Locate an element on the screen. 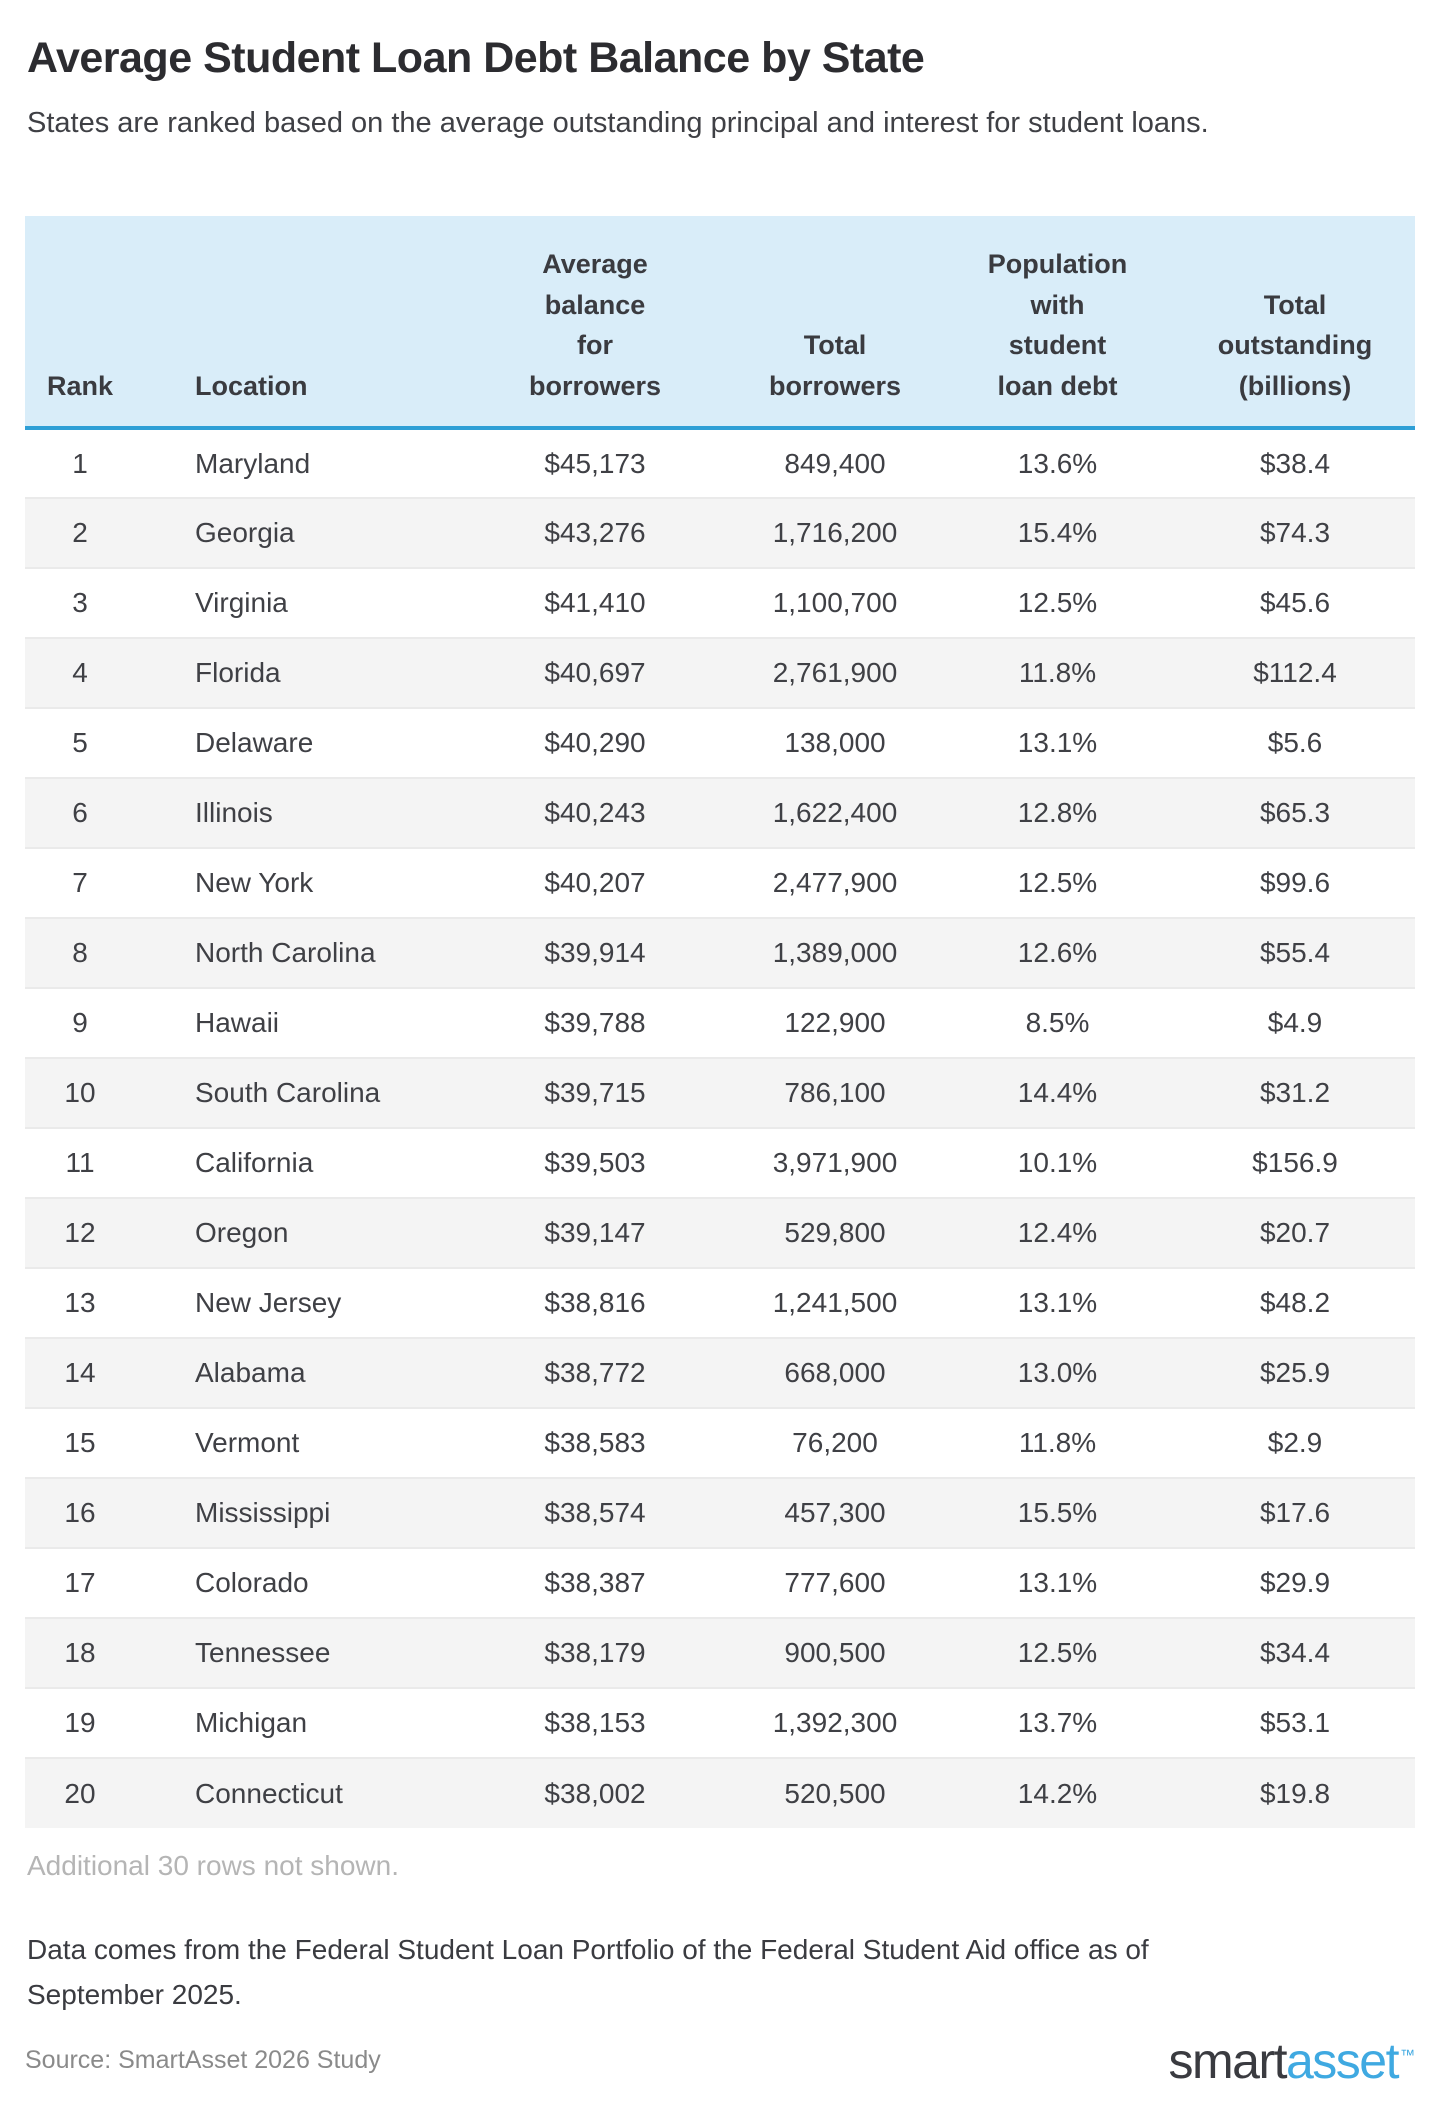 This screenshot has width=1440, height=2121. cell-rank: 11 is located at coordinates (80, 1163).